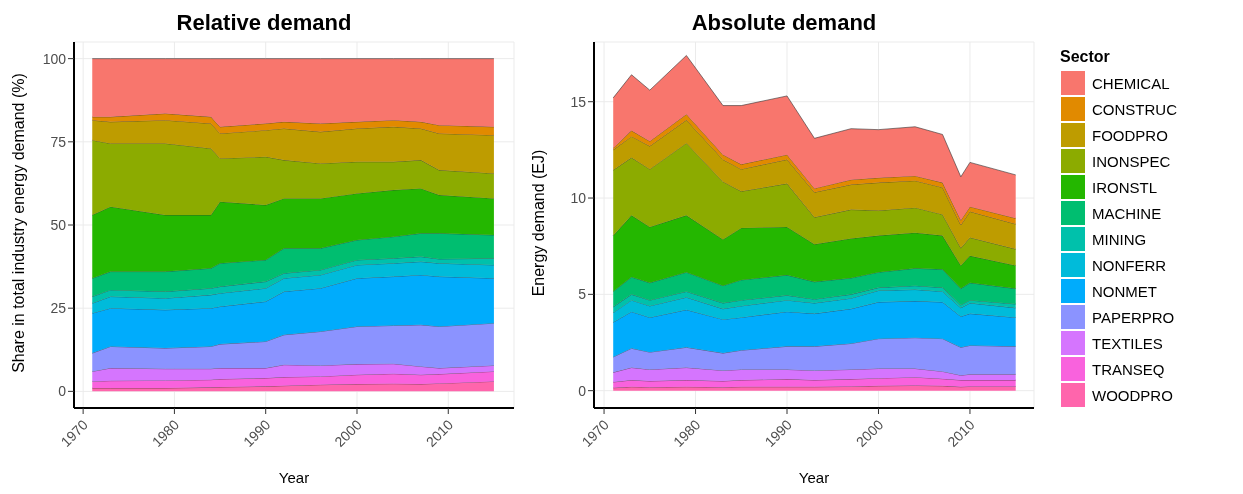  I want to click on legend-title: Sector, so click(1085, 57).